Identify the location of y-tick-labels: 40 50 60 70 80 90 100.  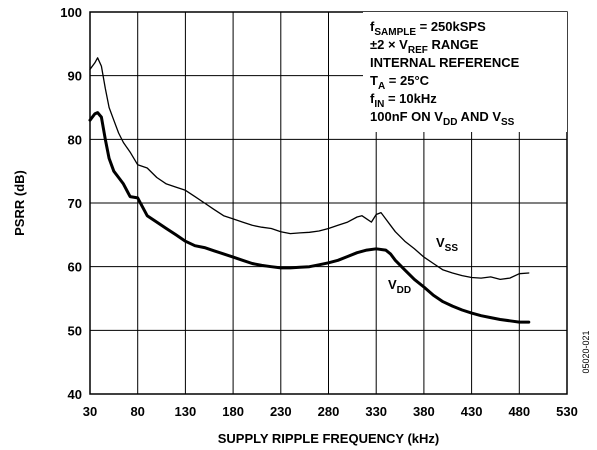
(71, 203).